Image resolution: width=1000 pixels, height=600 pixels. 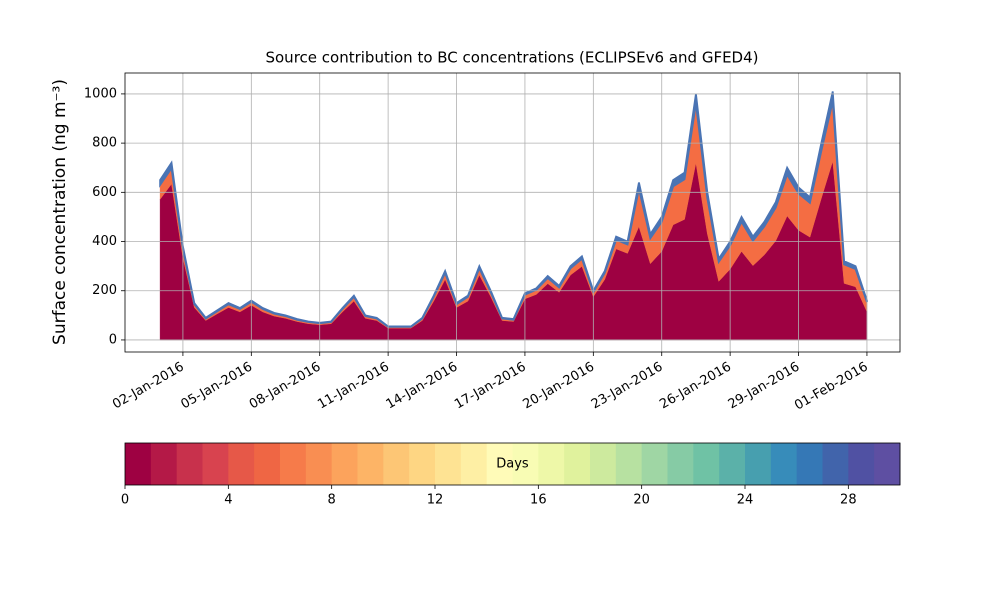 What do you see at coordinates (422, 386) in the screenshot?
I see `x-tick-label: 14-Jan-2016` at bounding box center [422, 386].